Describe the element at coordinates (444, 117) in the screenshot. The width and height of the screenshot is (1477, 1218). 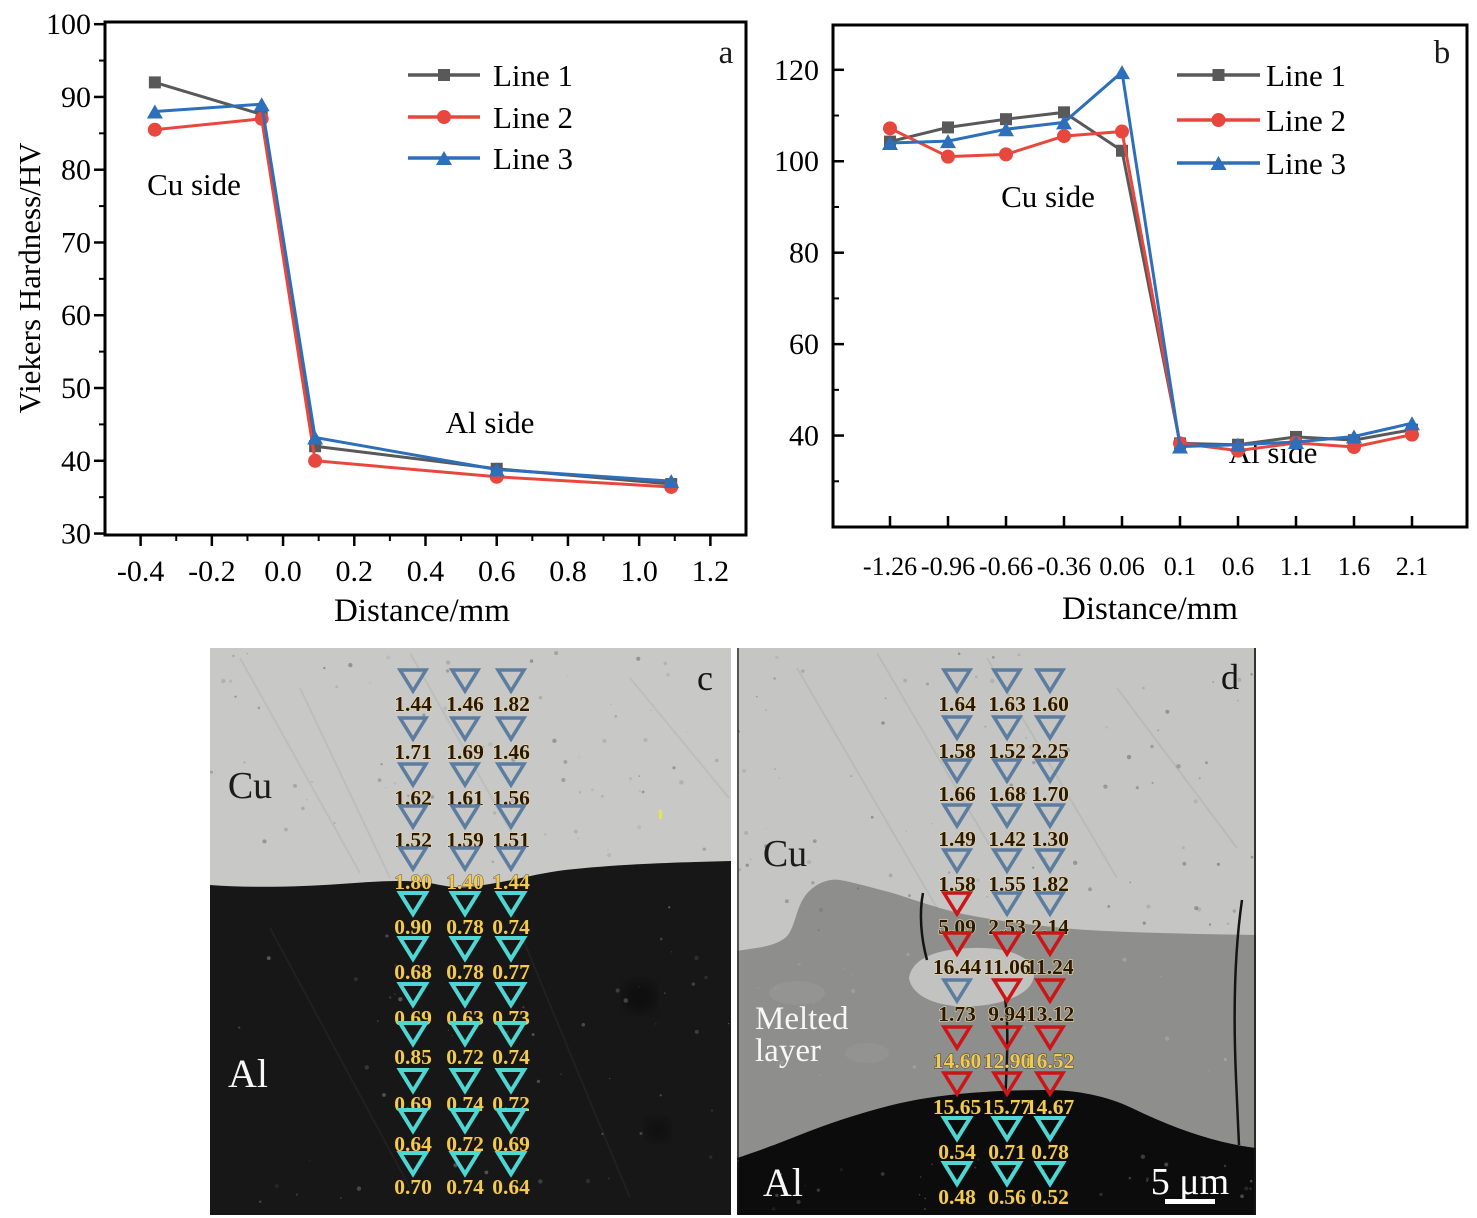
I see `legend-marker-circle-icon` at that location.